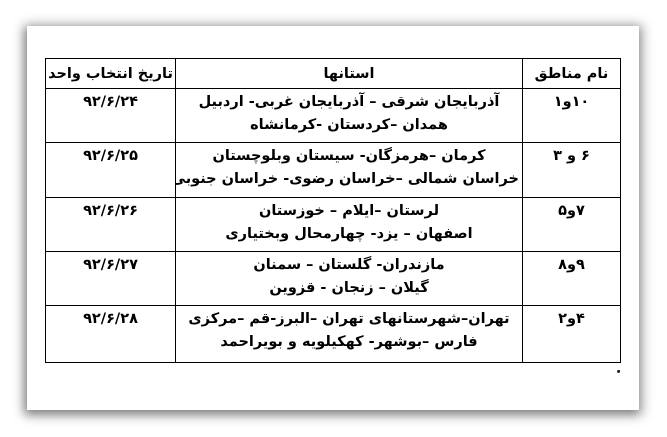 The height and width of the screenshot is (437, 667). Describe the element at coordinates (571, 73) in the screenshot. I see `header-region-names: نام مناطق` at that location.